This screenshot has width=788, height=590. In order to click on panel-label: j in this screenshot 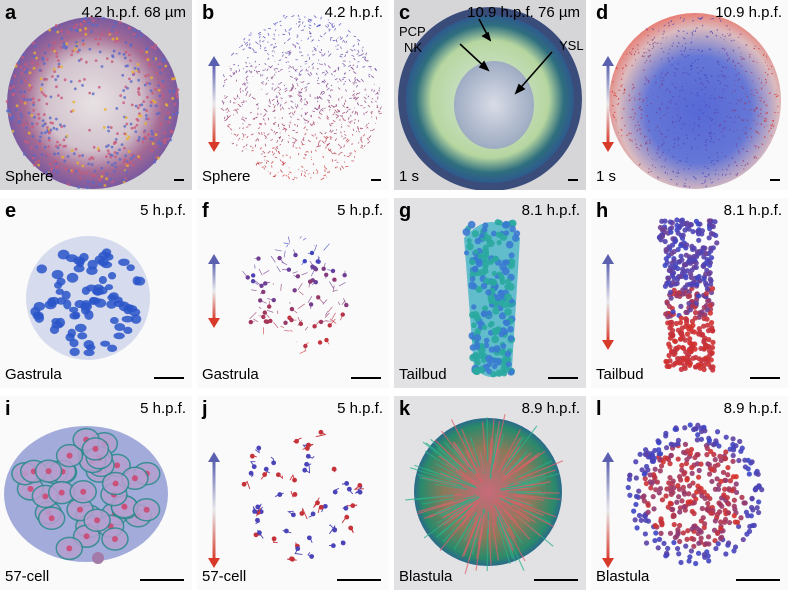, I will do `click(205, 409)`.